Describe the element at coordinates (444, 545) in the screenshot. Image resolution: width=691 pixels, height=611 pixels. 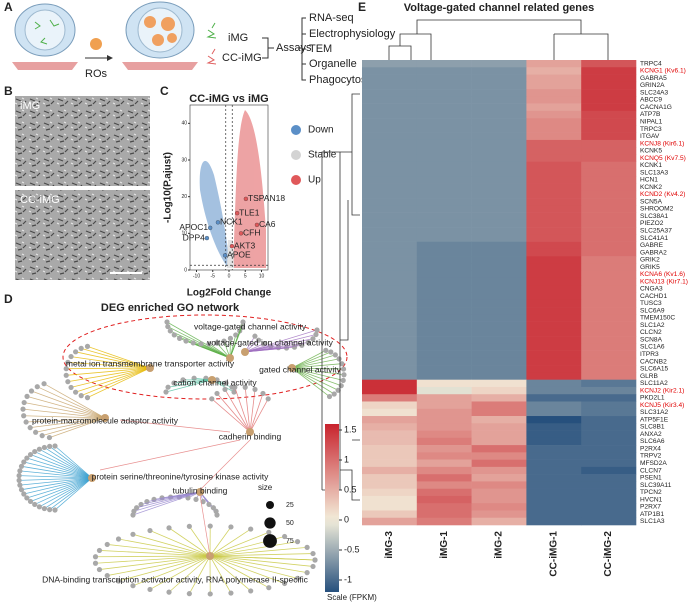
I see `column-label: iMG-1` at that location.